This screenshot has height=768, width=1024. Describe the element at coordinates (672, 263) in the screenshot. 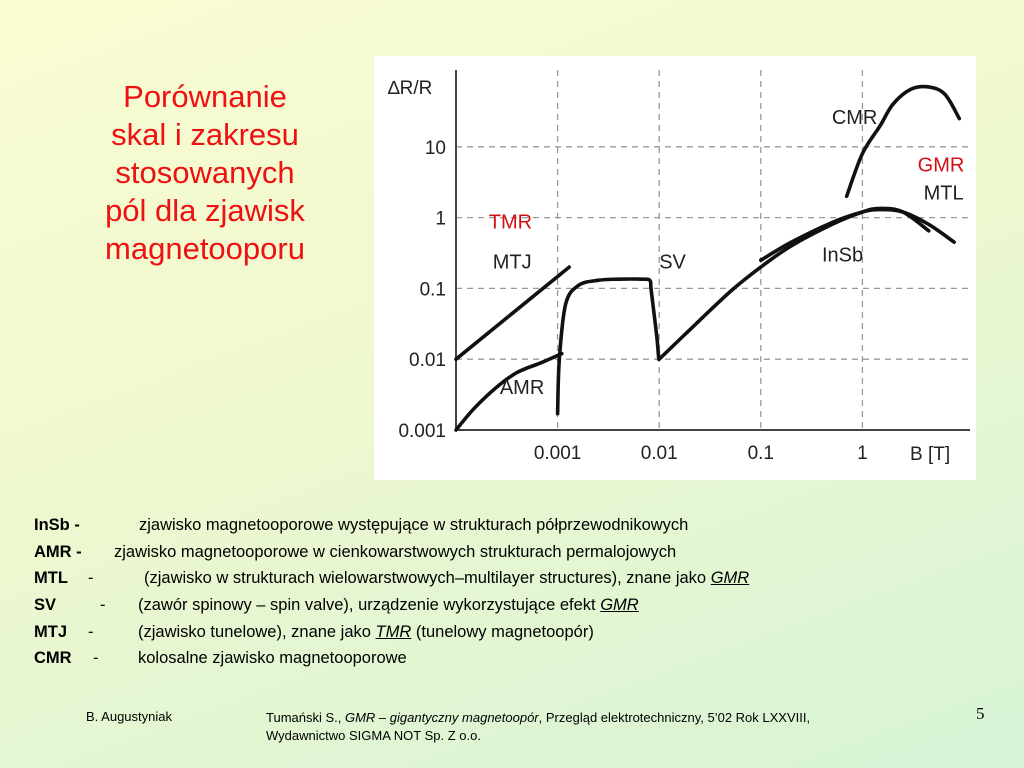

I see `annotation-sv: SV` at that location.